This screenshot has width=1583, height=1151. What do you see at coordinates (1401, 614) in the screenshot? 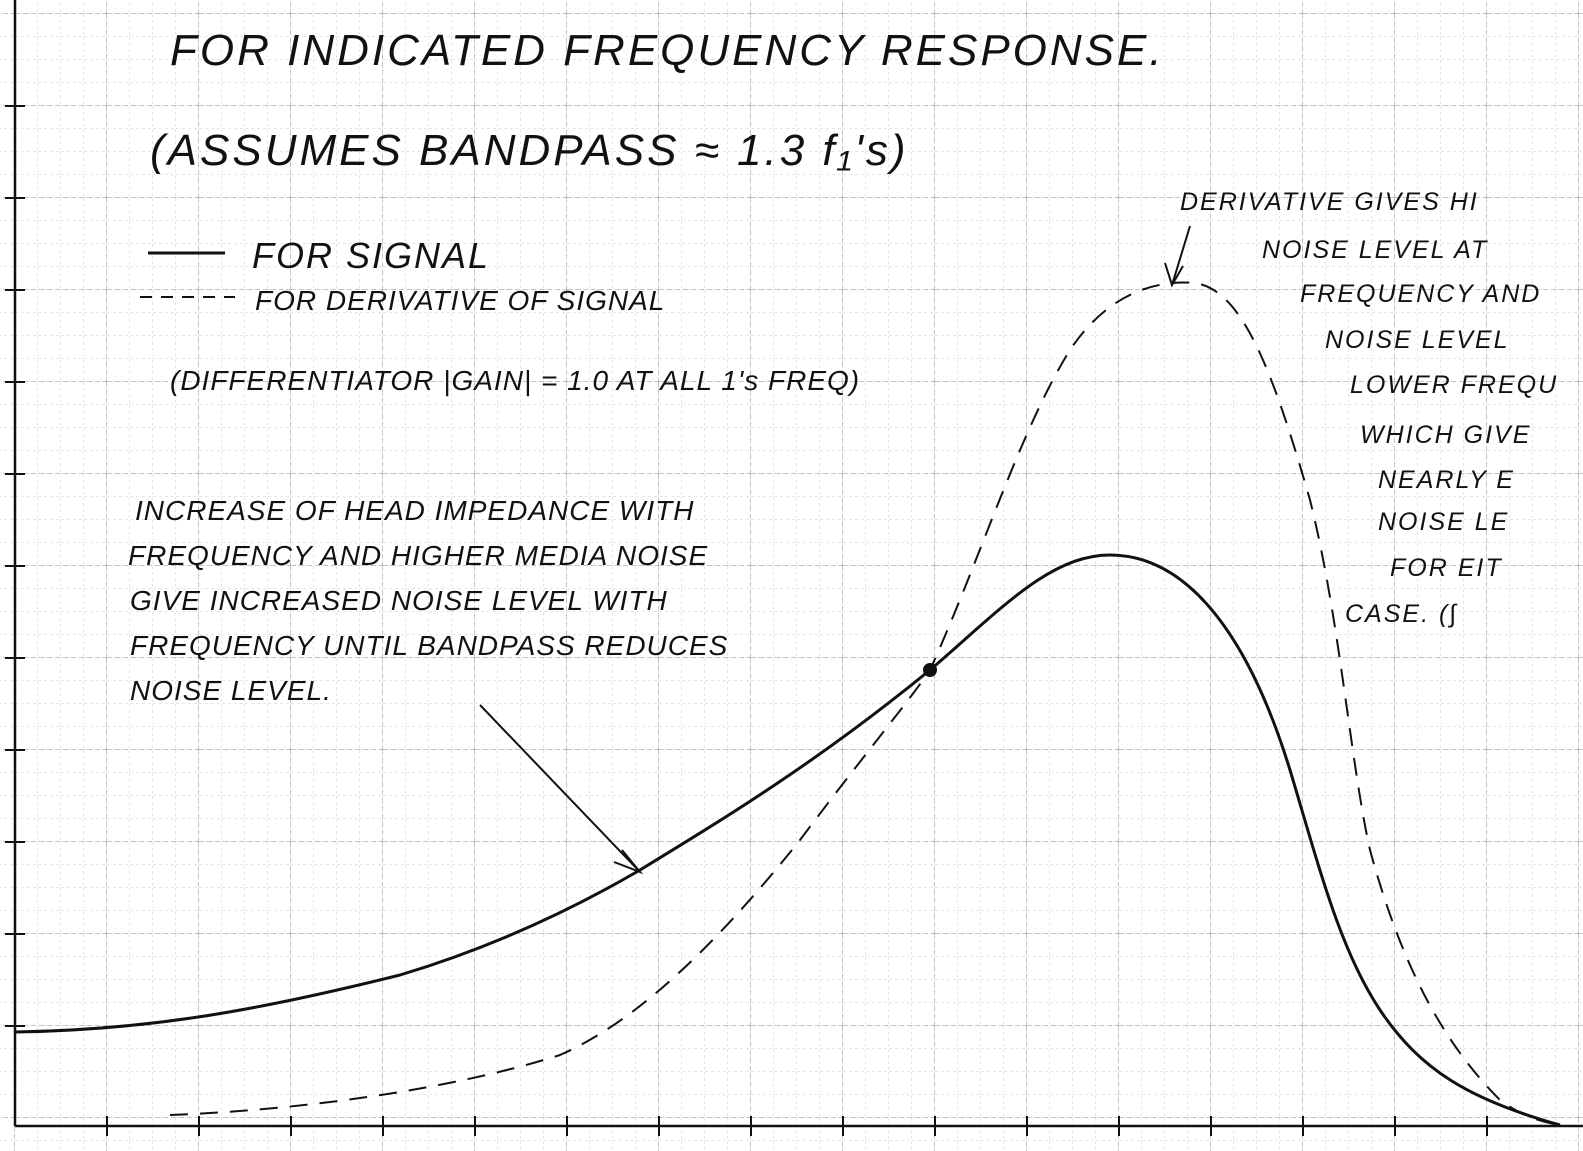
I see `annotation-line: CASE. (∫` at bounding box center [1401, 614].